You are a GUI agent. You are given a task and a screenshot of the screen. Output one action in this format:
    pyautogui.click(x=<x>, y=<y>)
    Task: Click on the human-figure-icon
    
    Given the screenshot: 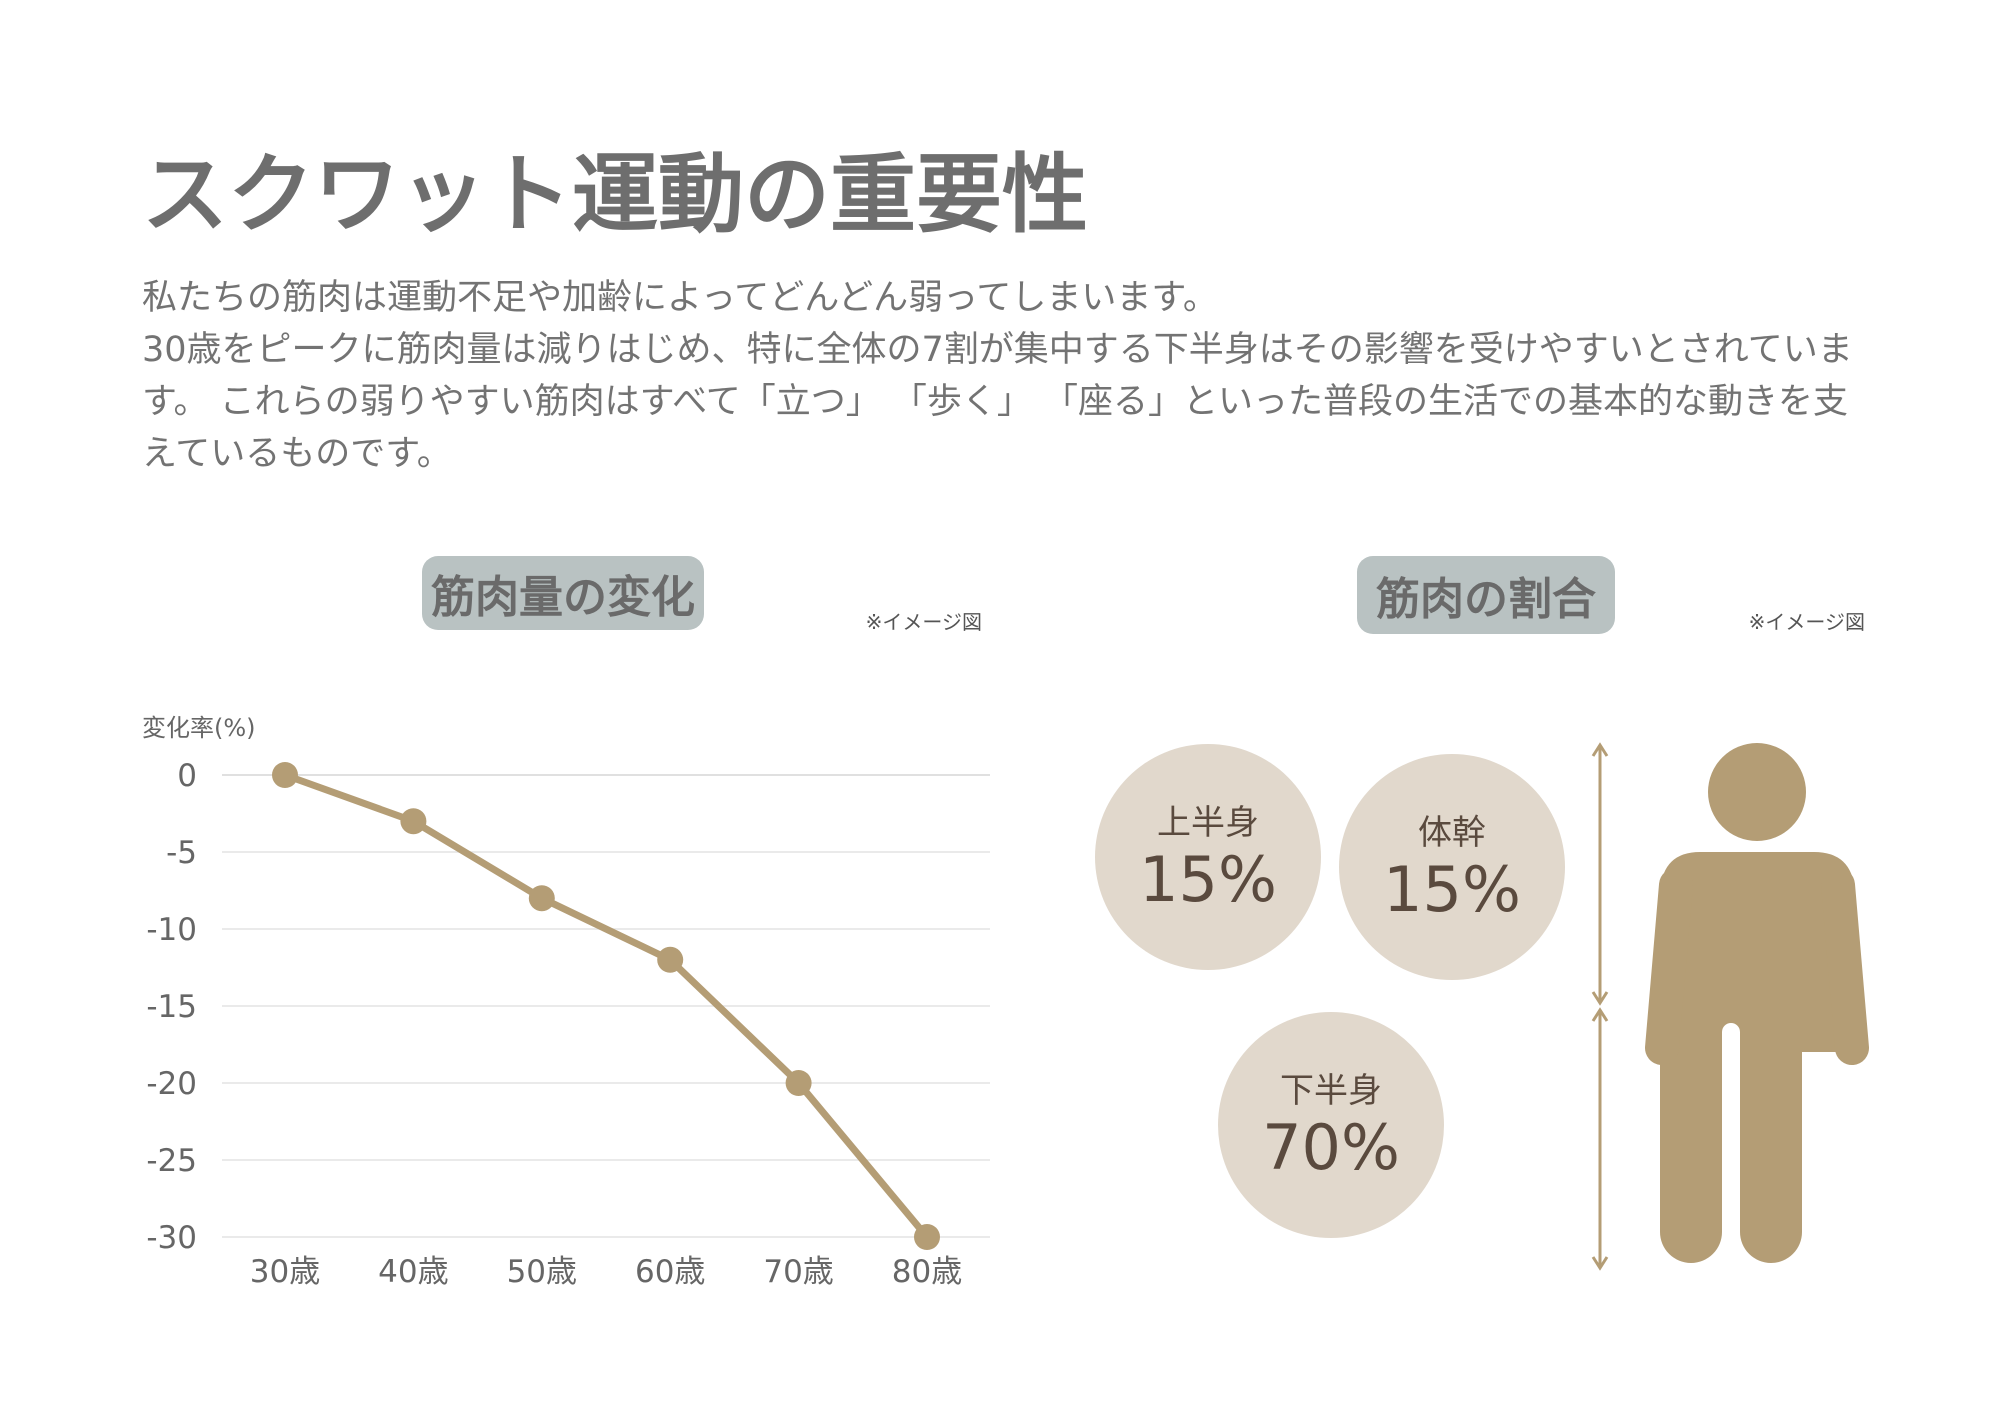 What is the action you would take?
    pyautogui.click(x=1757, y=1003)
    